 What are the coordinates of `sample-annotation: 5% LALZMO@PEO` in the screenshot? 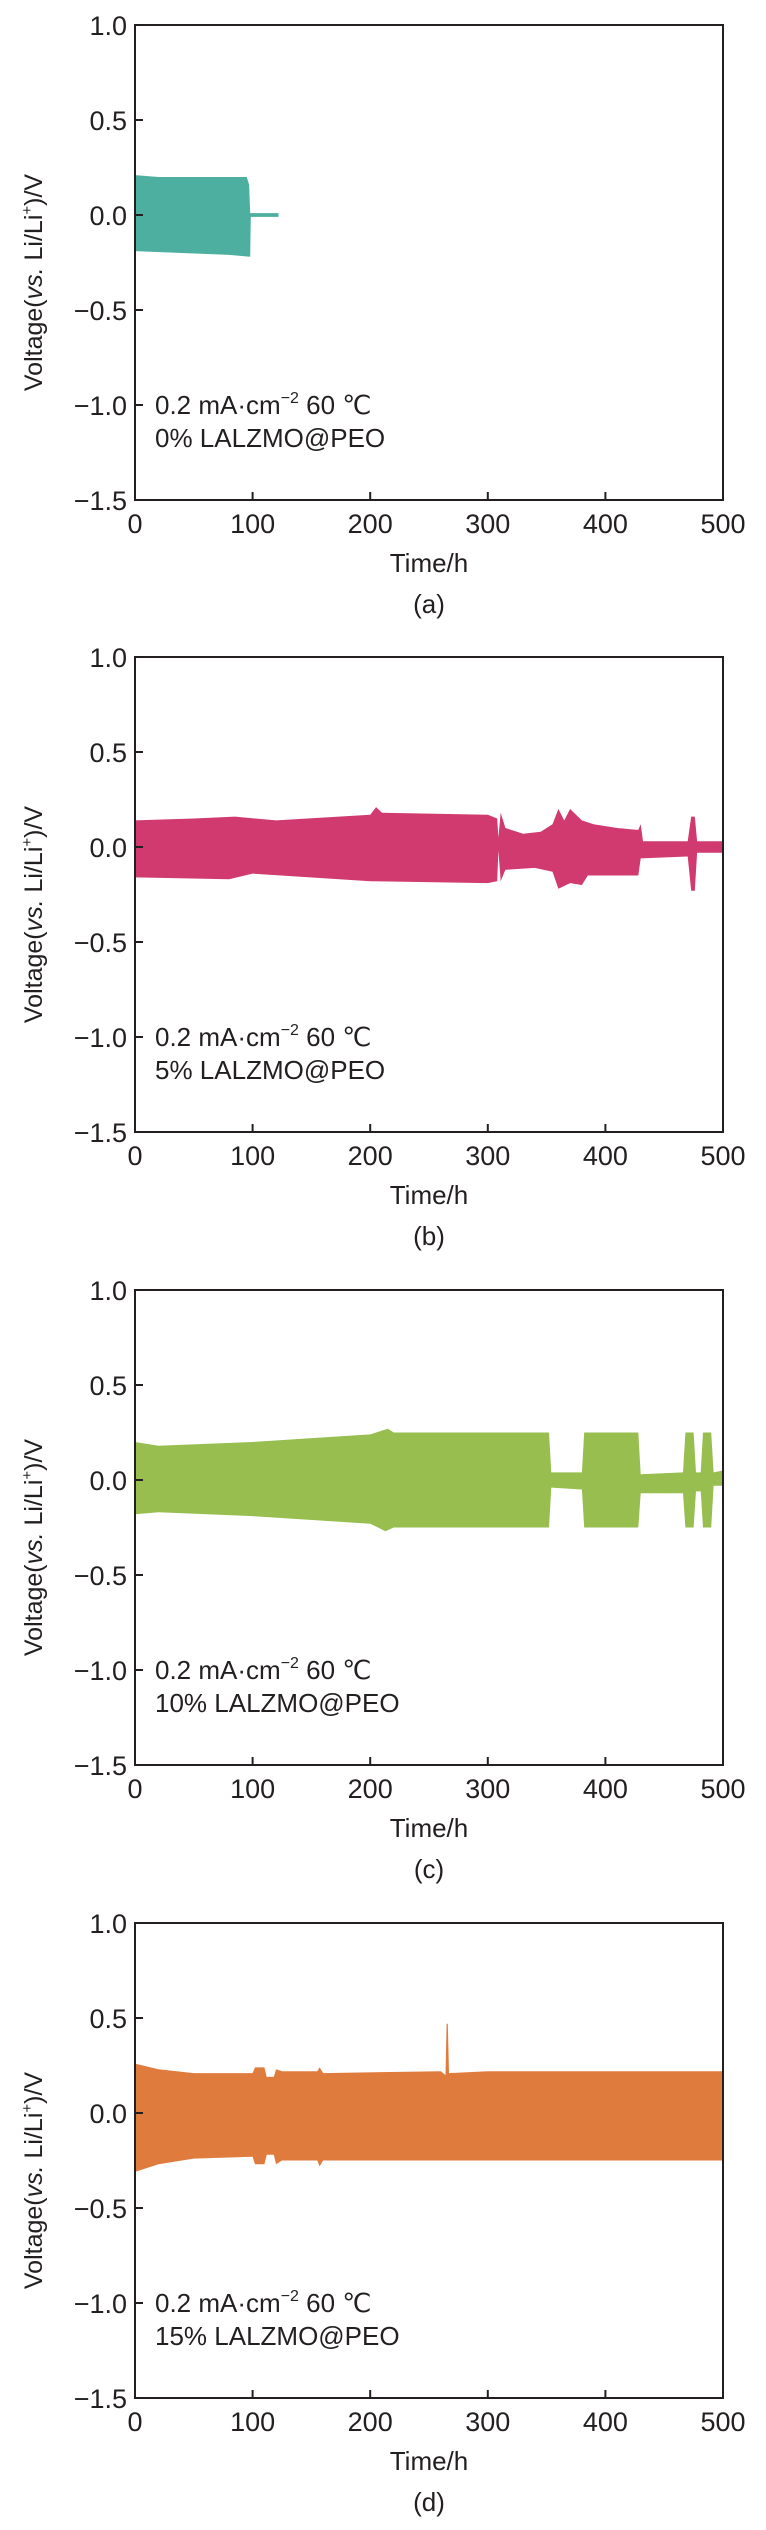 It's located at (270, 1070).